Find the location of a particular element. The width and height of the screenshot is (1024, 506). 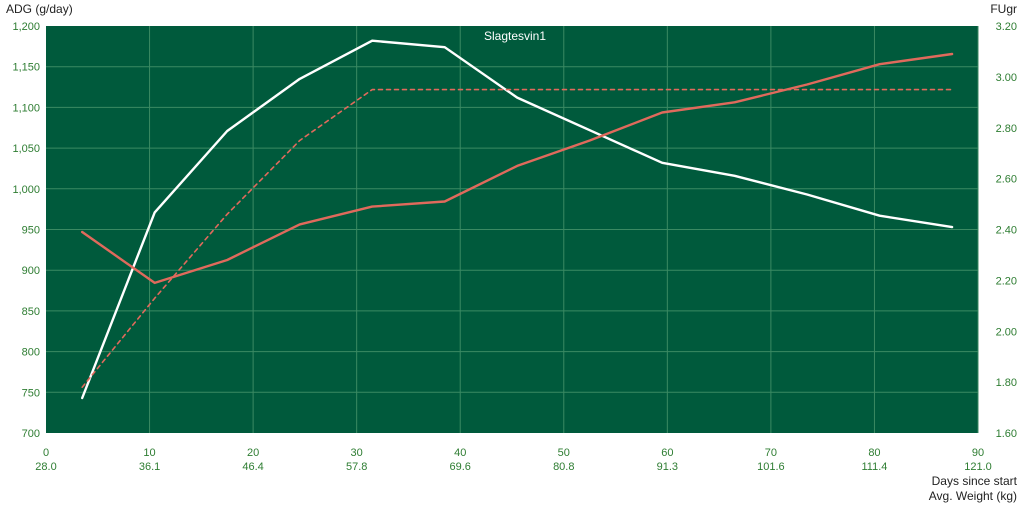

y-right-tick-label: 2.60 is located at coordinates (1006, 180).